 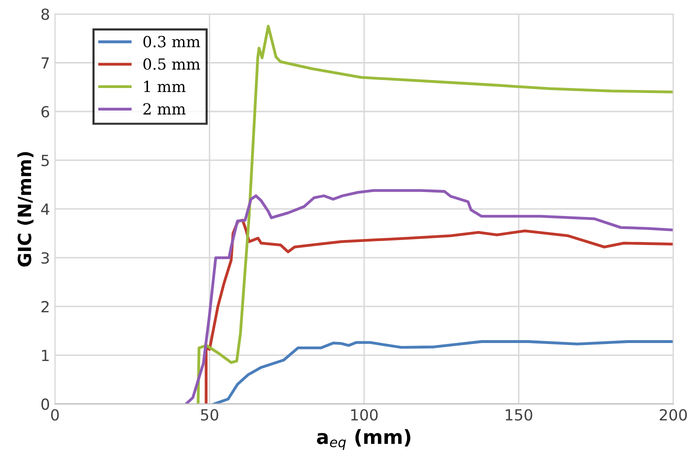 I want to click on y-tick-label: 6, so click(x=45, y=112).